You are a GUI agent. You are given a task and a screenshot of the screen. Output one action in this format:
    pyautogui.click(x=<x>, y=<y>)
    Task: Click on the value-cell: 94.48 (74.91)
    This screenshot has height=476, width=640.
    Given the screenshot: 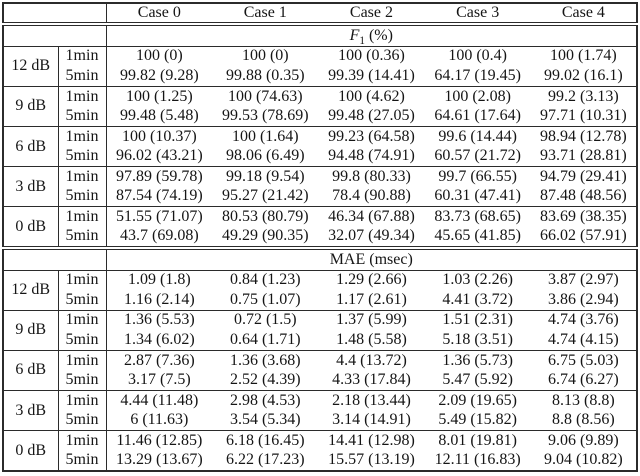 What is the action you would take?
    pyautogui.click(x=371, y=156)
    